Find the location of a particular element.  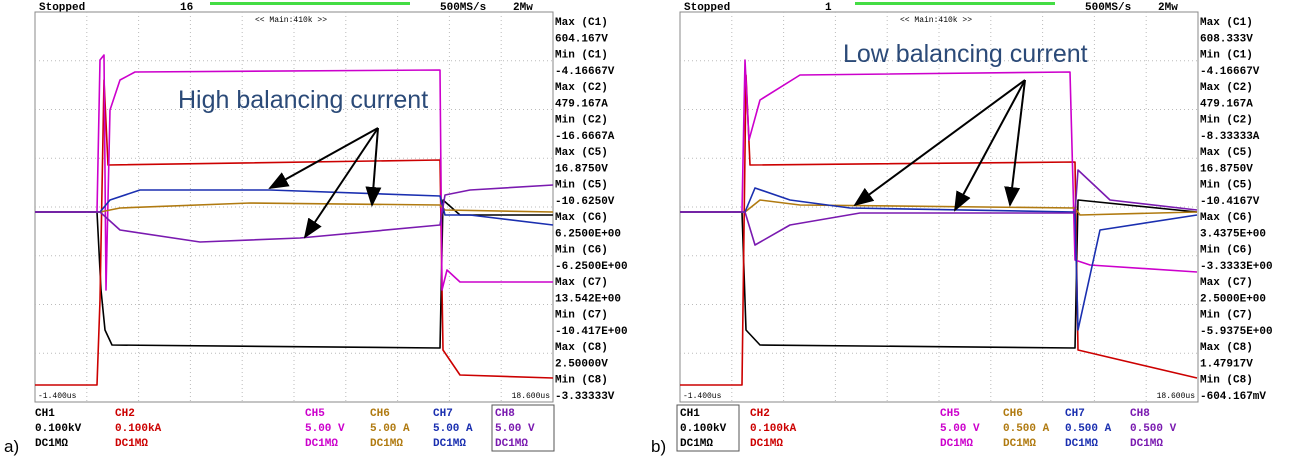

channel-name: CH1 is located at coordinates (690, 414).